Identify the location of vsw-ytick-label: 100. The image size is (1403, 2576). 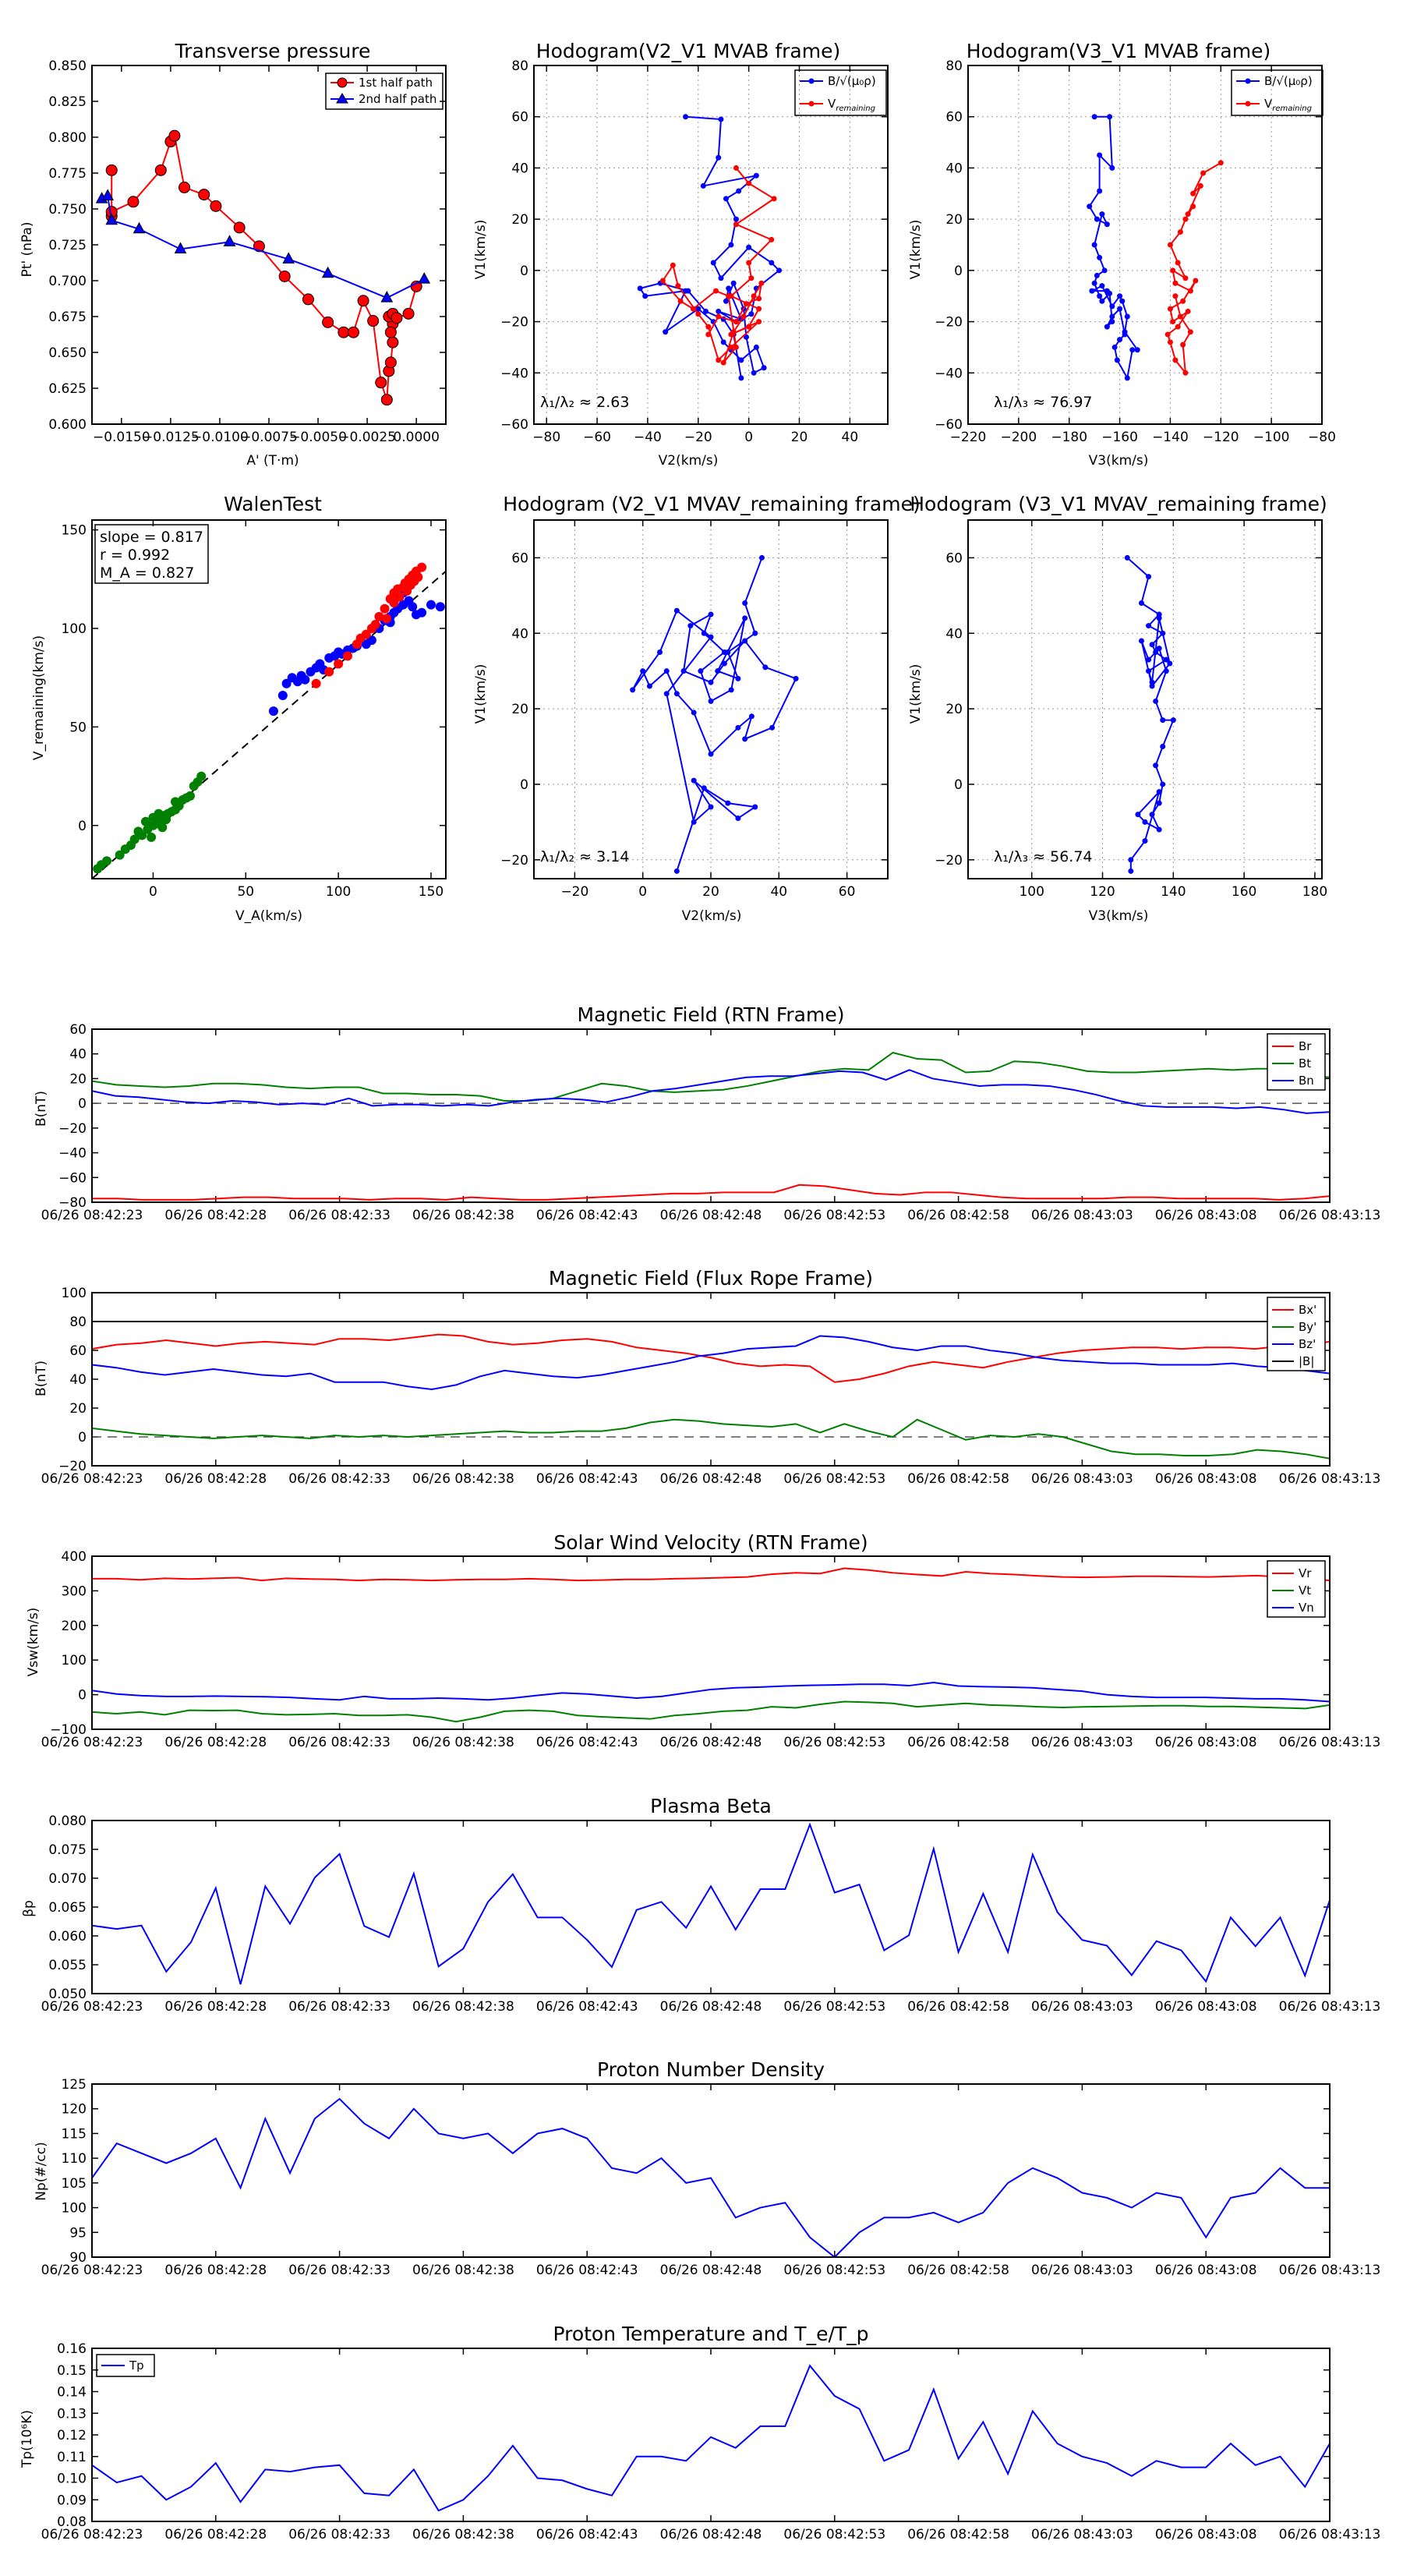
(74, 1660).